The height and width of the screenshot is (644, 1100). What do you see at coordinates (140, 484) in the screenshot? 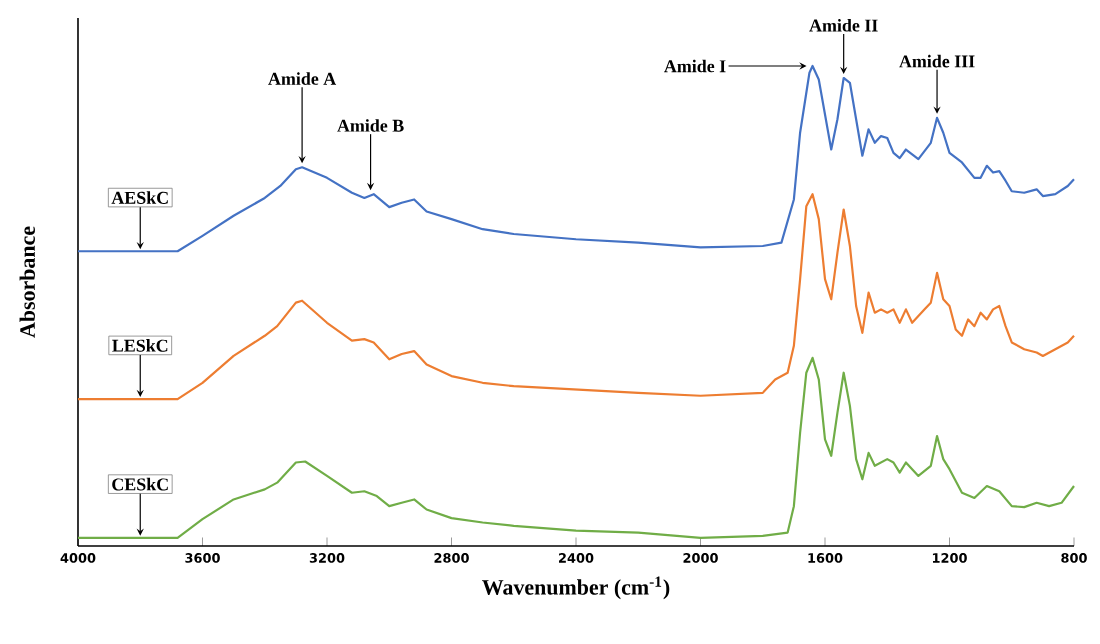
I see `text: CESkC` at bounding box center [140, 484].